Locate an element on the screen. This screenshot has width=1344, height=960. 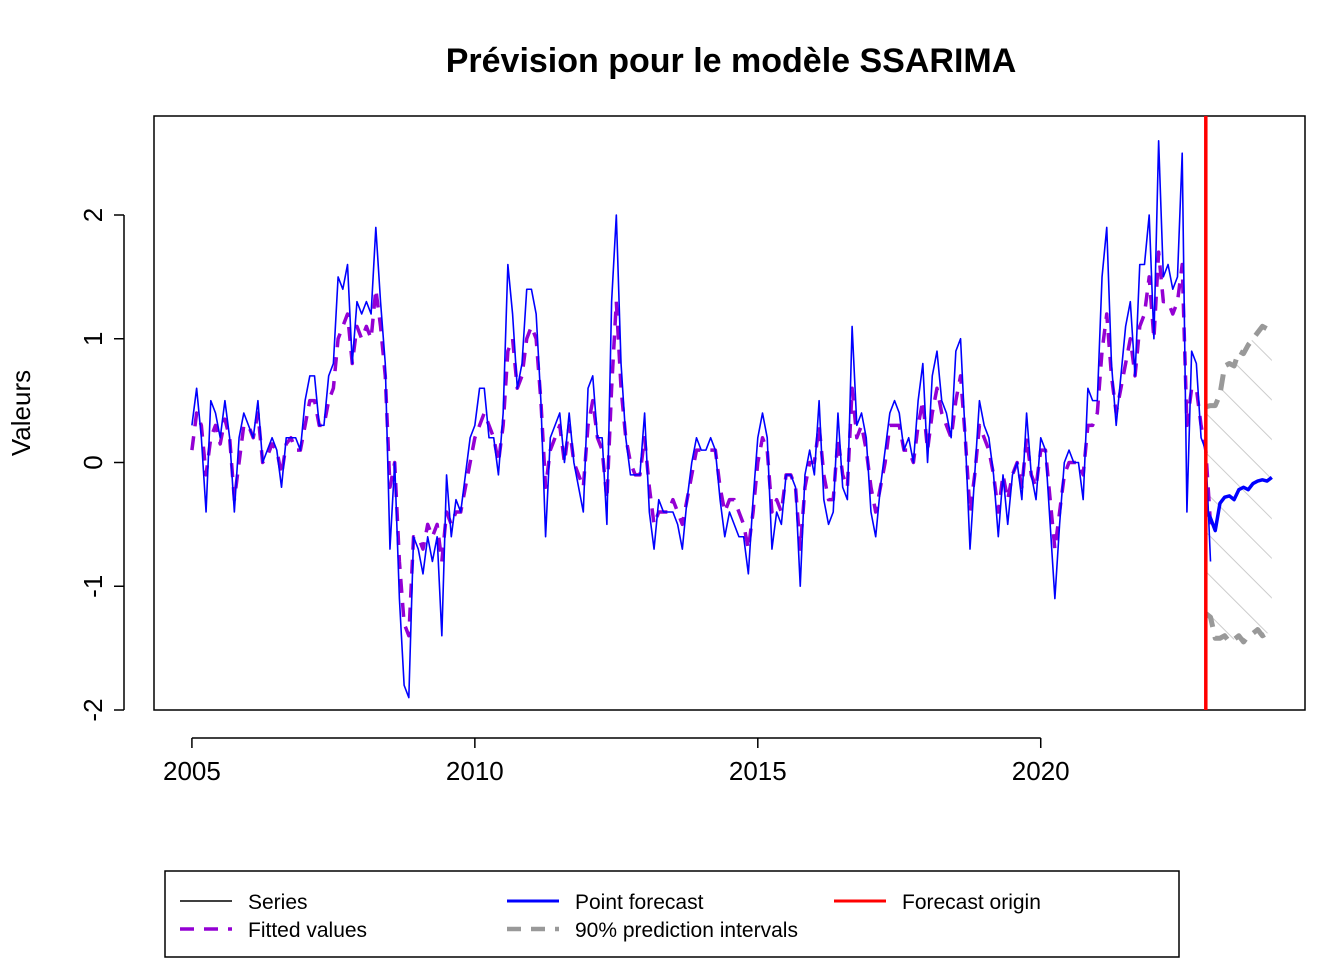
legend-label: Series is located at coordinates (278, 902).